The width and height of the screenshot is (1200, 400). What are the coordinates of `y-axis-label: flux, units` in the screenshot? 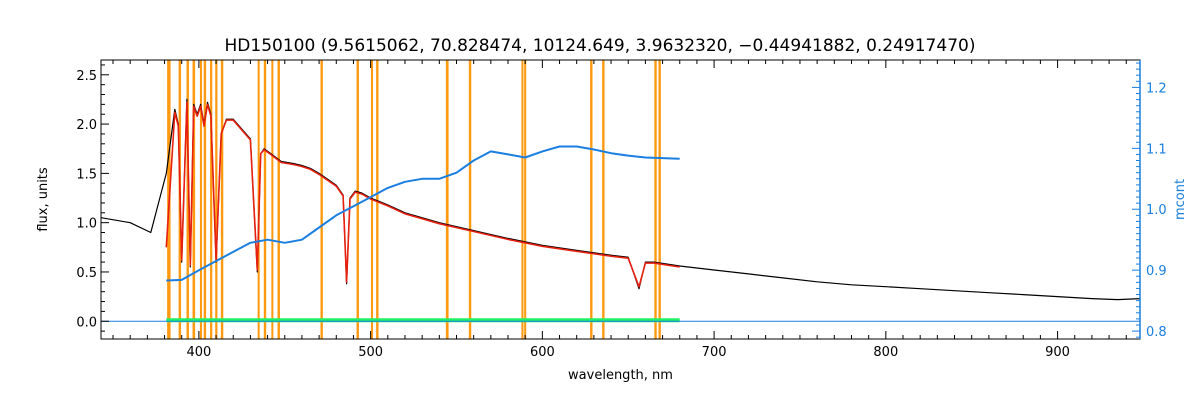 It's located at (43, 199).